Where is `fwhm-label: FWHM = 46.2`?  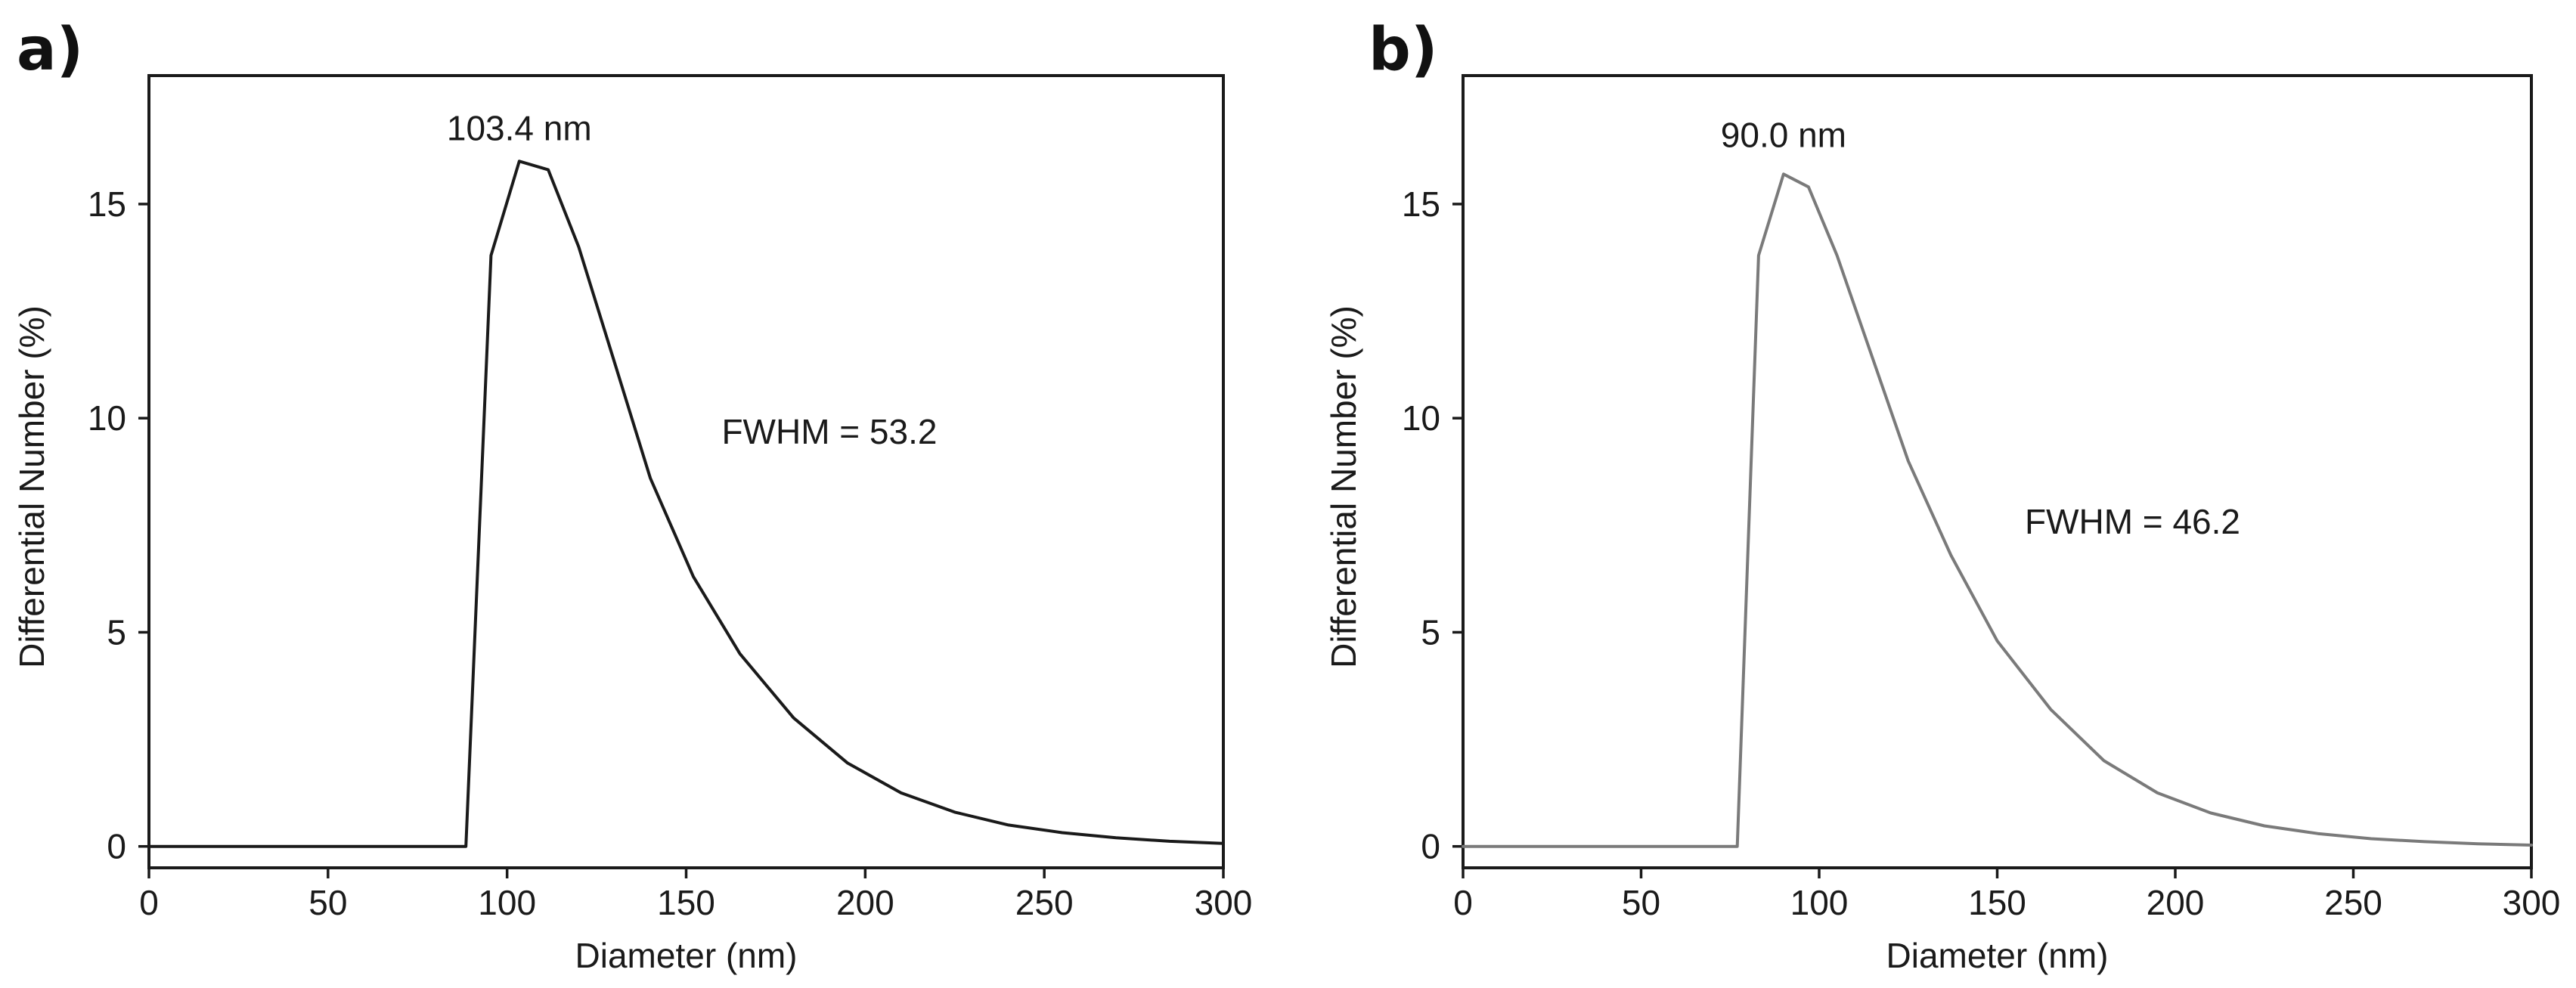 fwhm-label: FWHM = 46.2 is located at coordinates (2132, 521).